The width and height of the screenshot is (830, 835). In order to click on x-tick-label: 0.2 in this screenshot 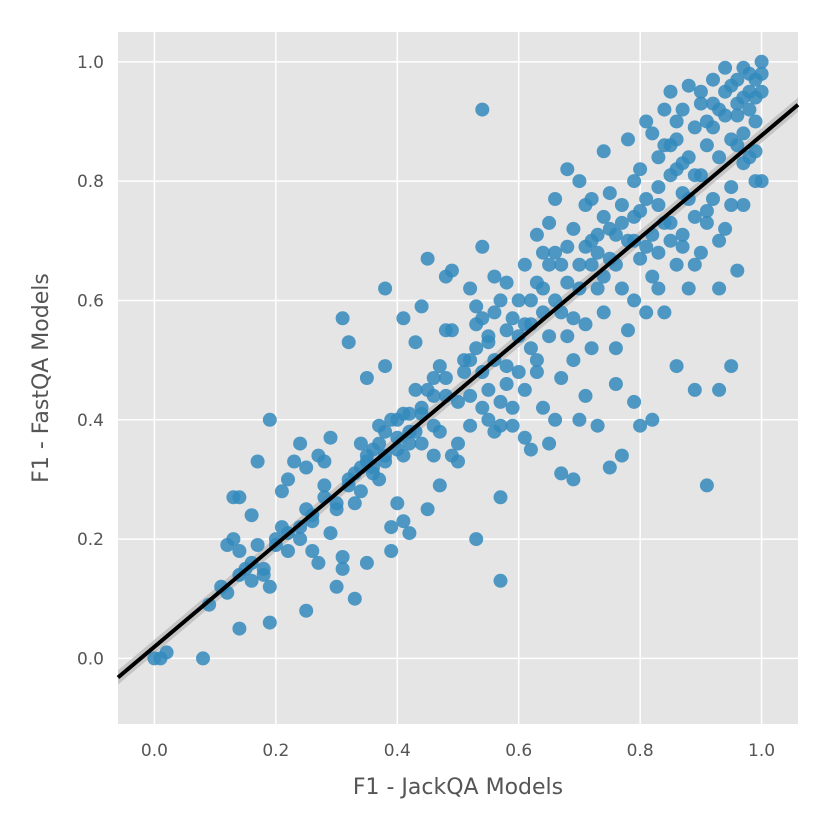, I will do `click(275, 751)`.